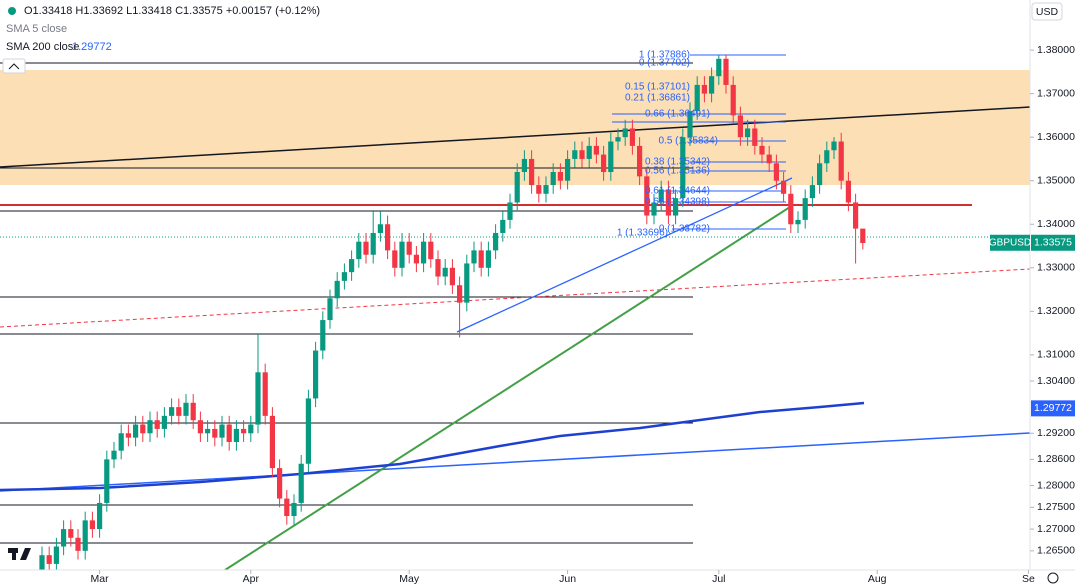 The image size is (1075, 587). I want to click on fib-label: 0.66 (1.34398), so click(677, 202).